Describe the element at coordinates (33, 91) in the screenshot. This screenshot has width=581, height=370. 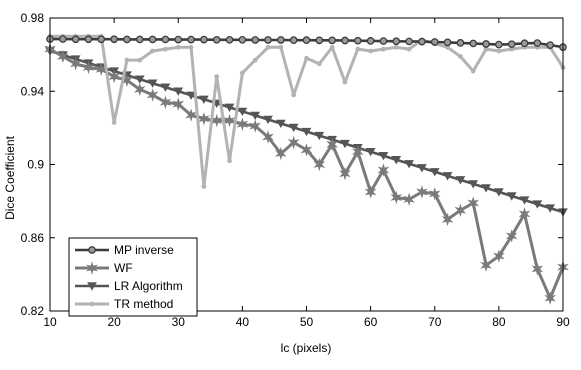
I see `y-tick-label: 0.94` at that location.